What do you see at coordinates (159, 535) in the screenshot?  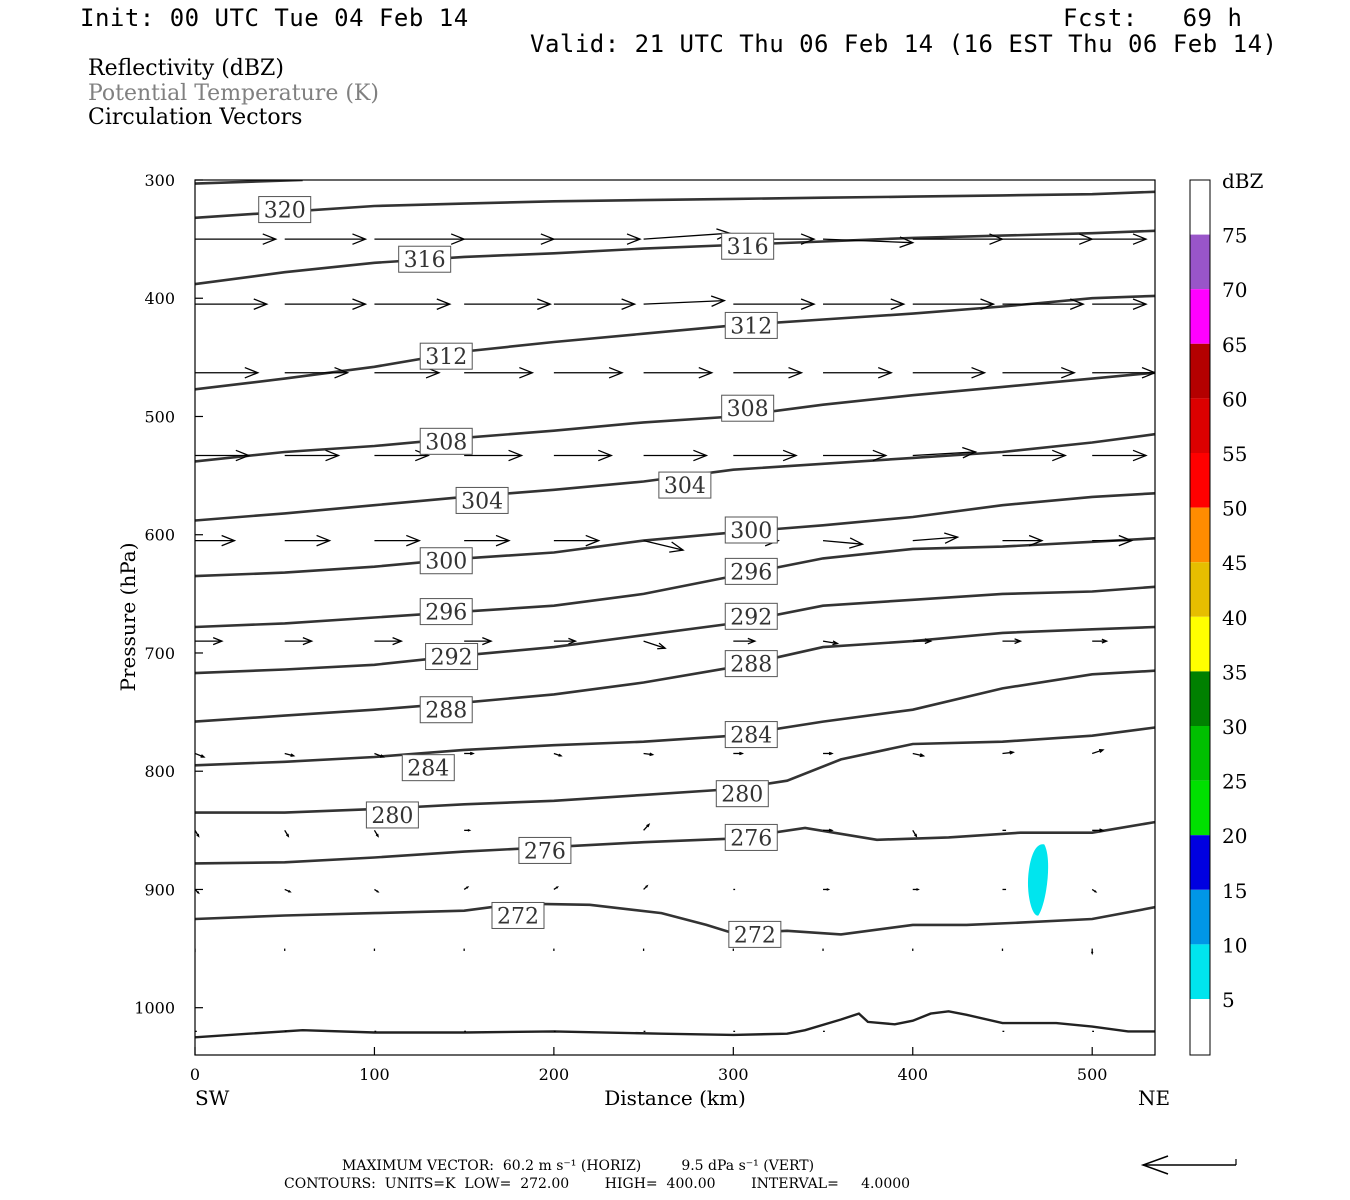 I see `y-tick-label: 600` at bounding box center [159, 535].